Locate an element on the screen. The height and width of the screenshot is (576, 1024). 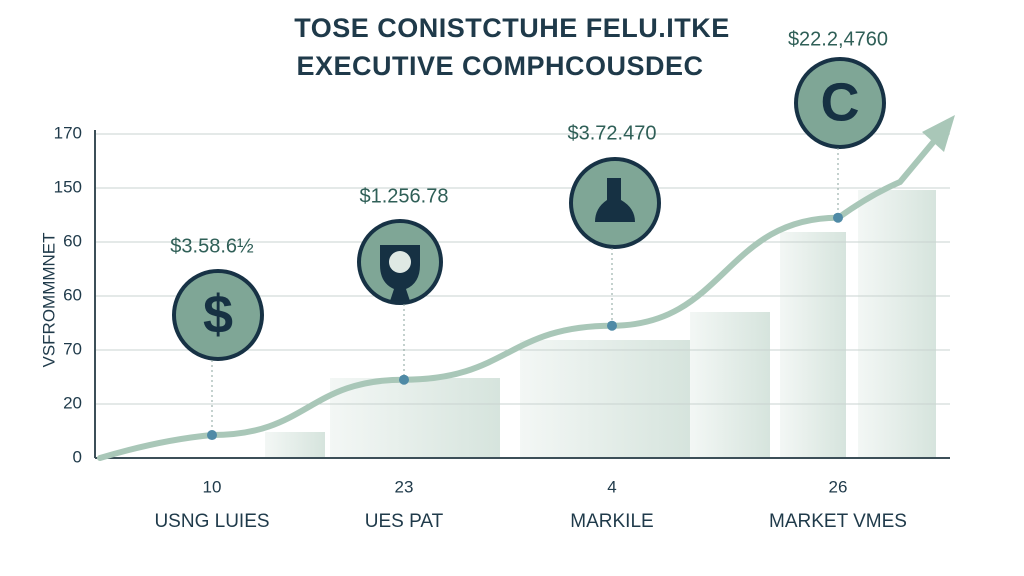
annotation: $3.72.470 is located at coordinates (612, 133).